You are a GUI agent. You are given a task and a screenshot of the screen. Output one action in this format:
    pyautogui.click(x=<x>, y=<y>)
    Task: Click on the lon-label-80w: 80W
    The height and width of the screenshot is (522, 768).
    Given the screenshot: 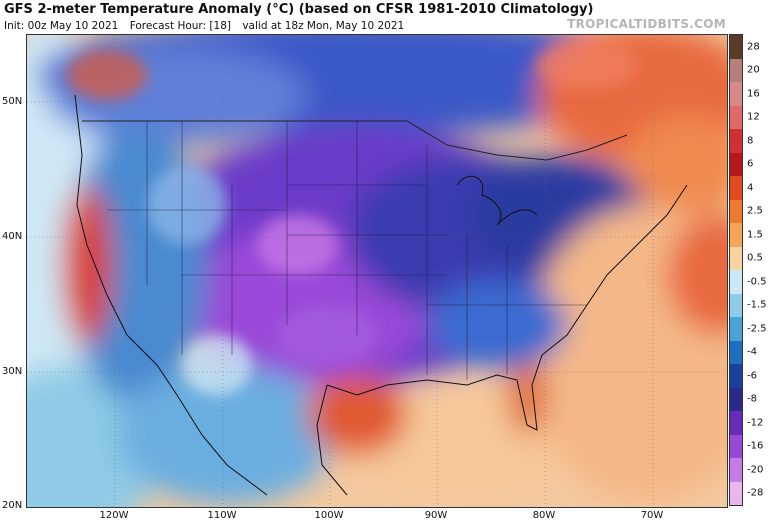 What is the action you would take?
    pyautogui.click(x=544, y=515)
    